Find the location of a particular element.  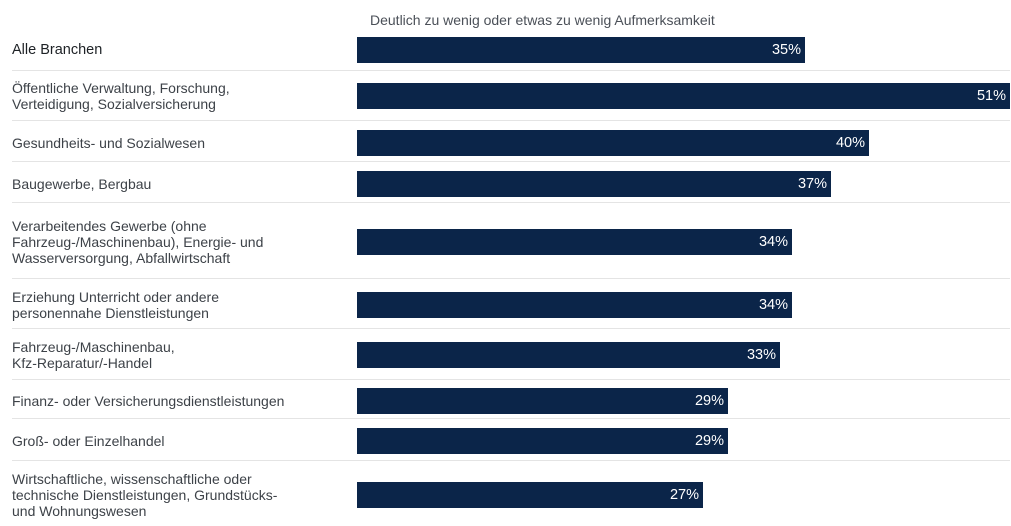

bar-value-label: 33% is located at coordinates (761, 355).